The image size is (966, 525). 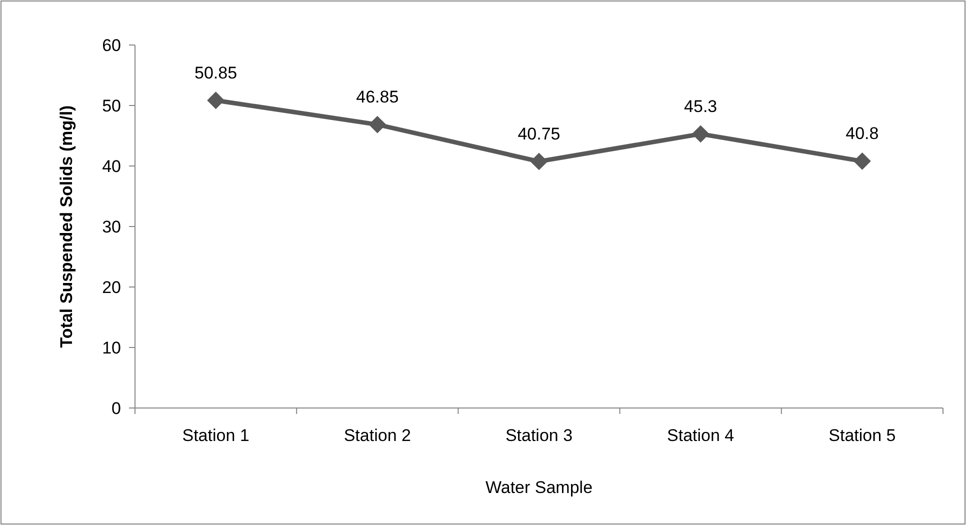 What do you see at coordinates (111, 226) in the screenshot?
I see `y-tick-label: 30` at bounding box center [111, 226].